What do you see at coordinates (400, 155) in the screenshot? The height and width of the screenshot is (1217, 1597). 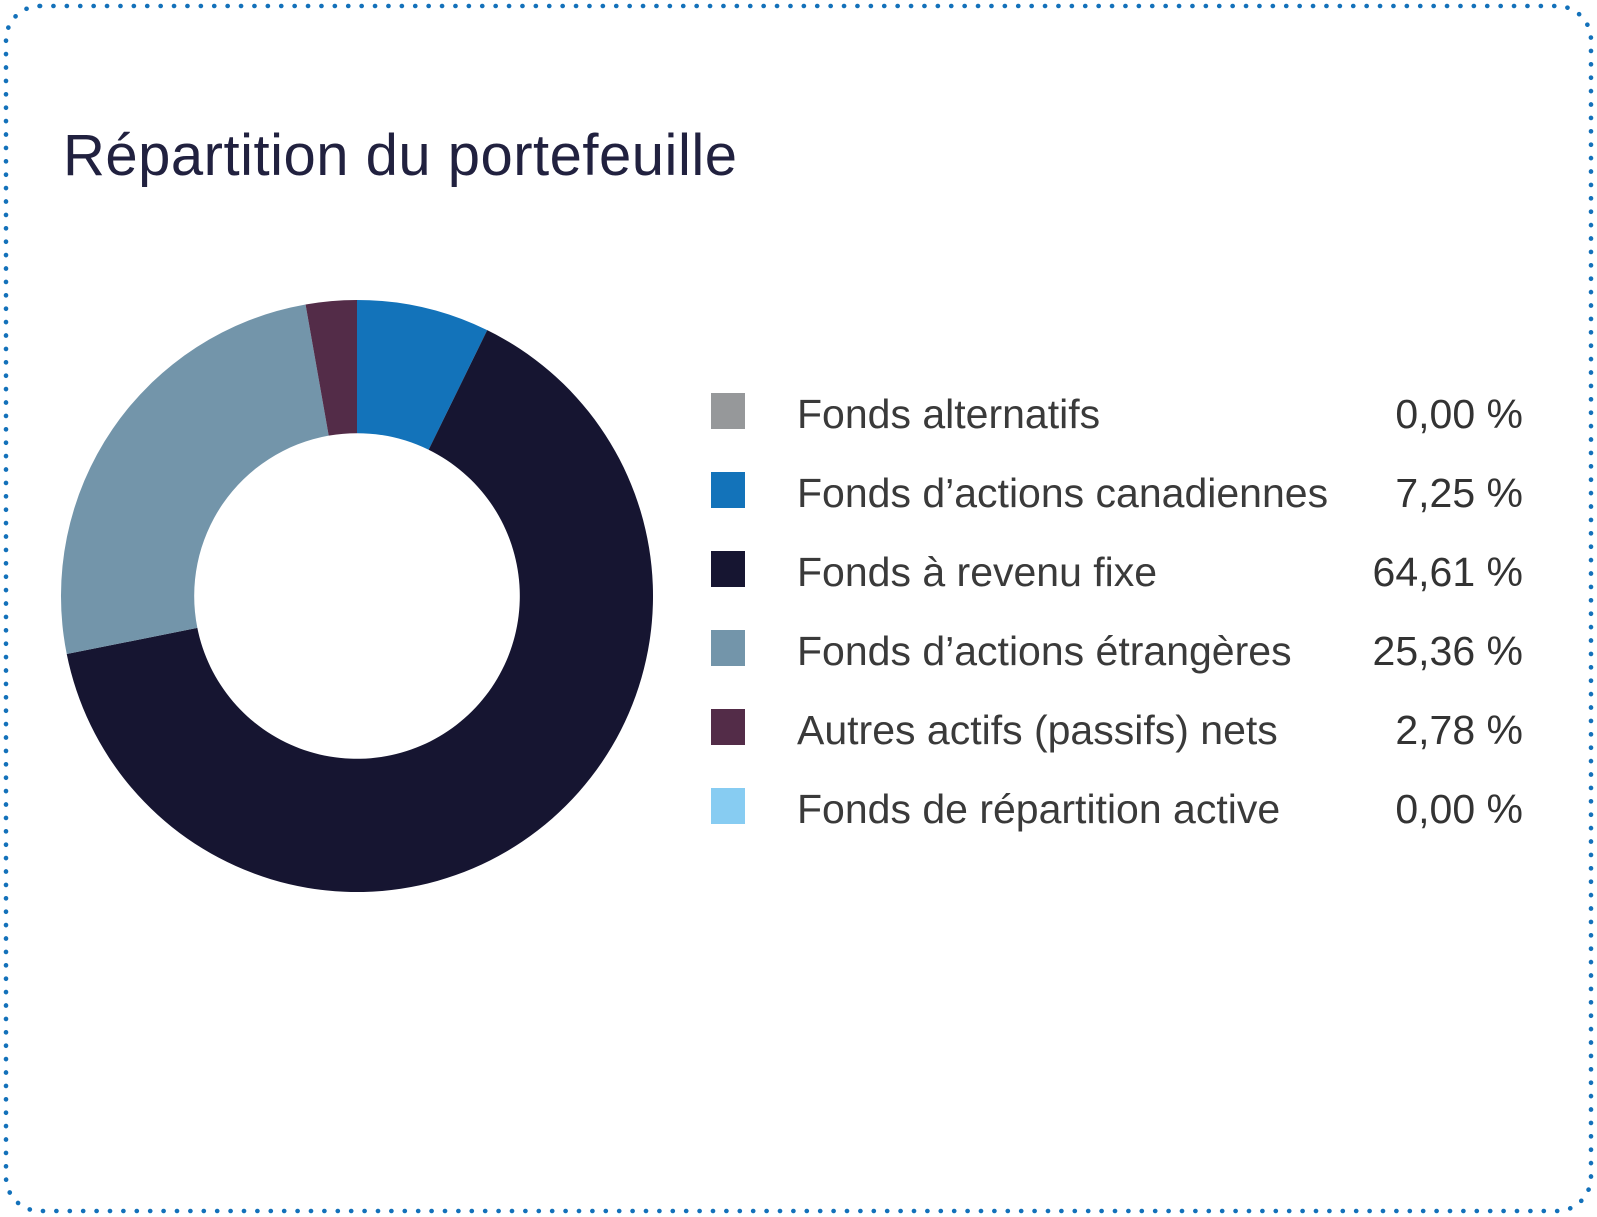 I see `page-title: Répartition du portefeuille` at bounding box center [400, 155].